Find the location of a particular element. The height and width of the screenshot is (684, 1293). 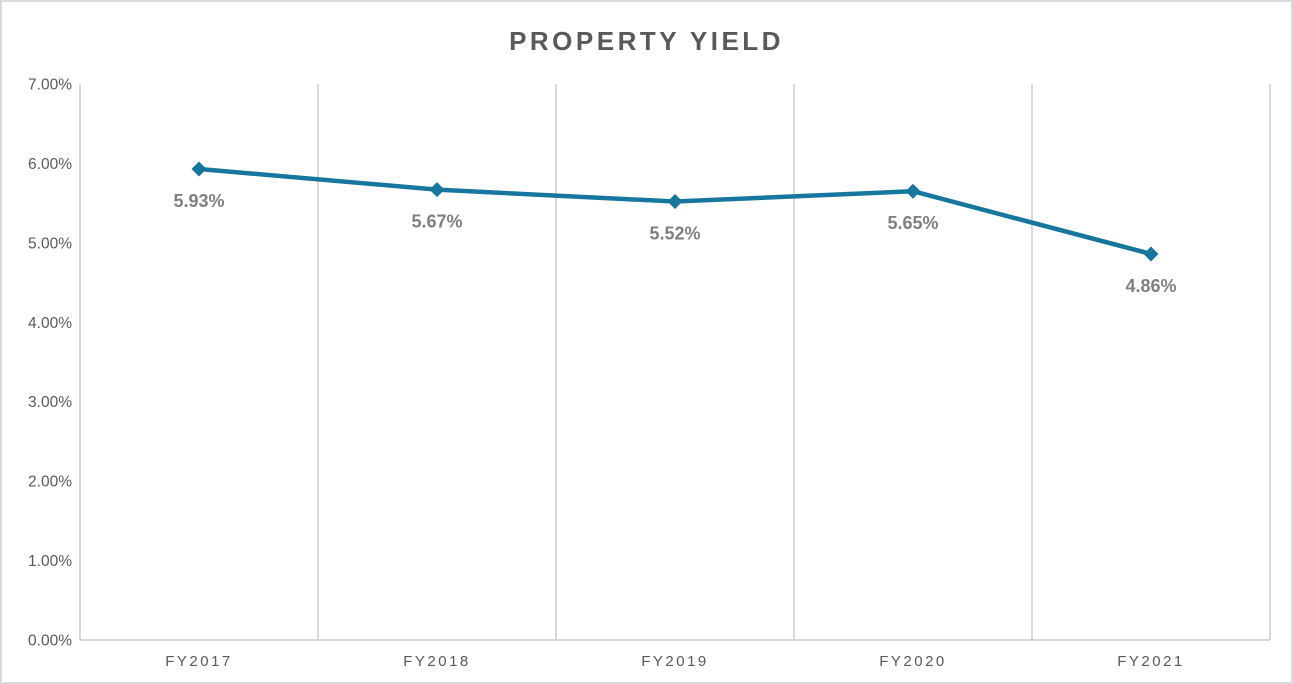

y-tick-label: 3.00% is located at coordinates (50, 402).